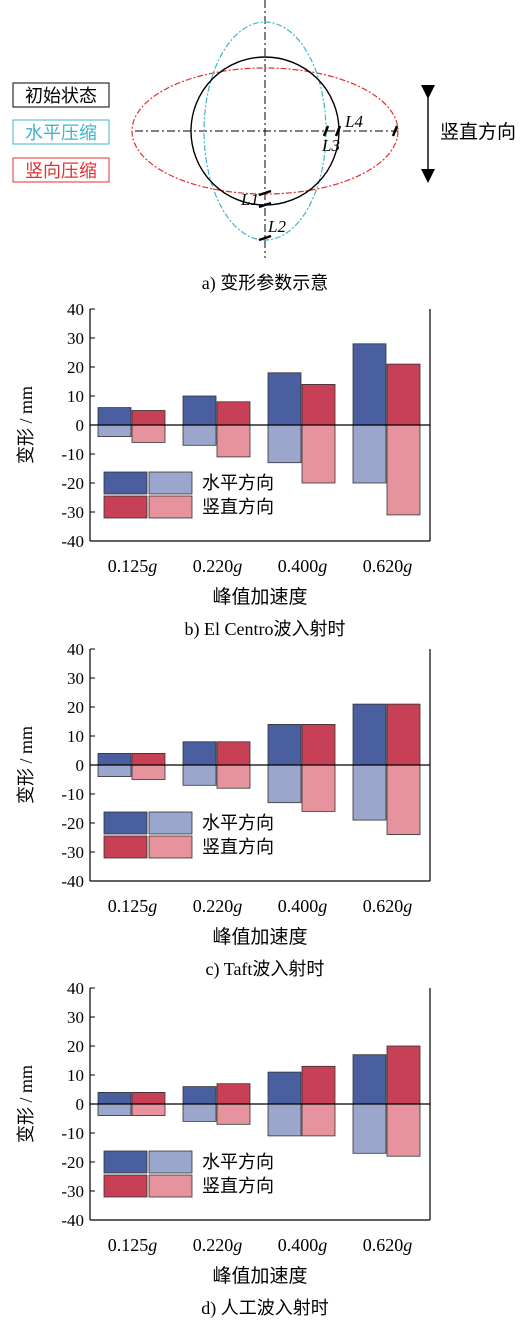 The width and height of the screenshot is (530, 1321). Describe the element at coordinates (326, 131) in the screenshot. I see `tick-L3` at that location.